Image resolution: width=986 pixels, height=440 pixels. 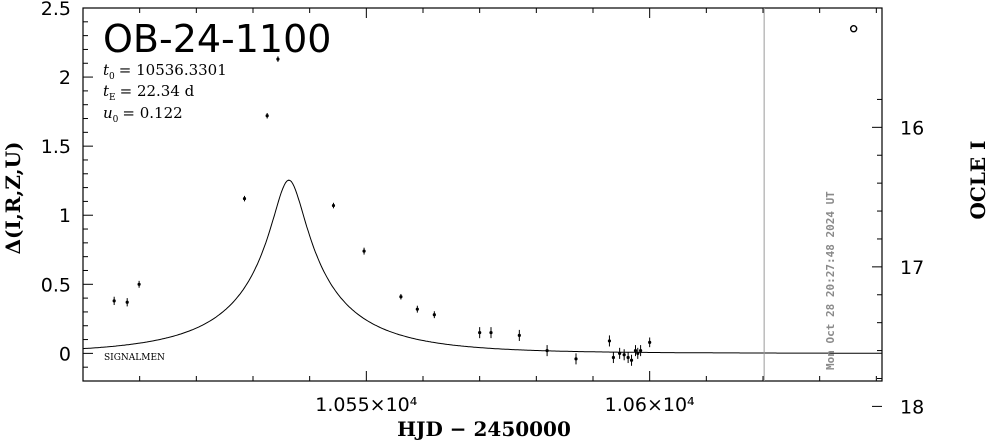 What do you see at coordinates (65, 78) in the screenshot?
I see `y-tick-label: 2` at bounding box center [65, 78].